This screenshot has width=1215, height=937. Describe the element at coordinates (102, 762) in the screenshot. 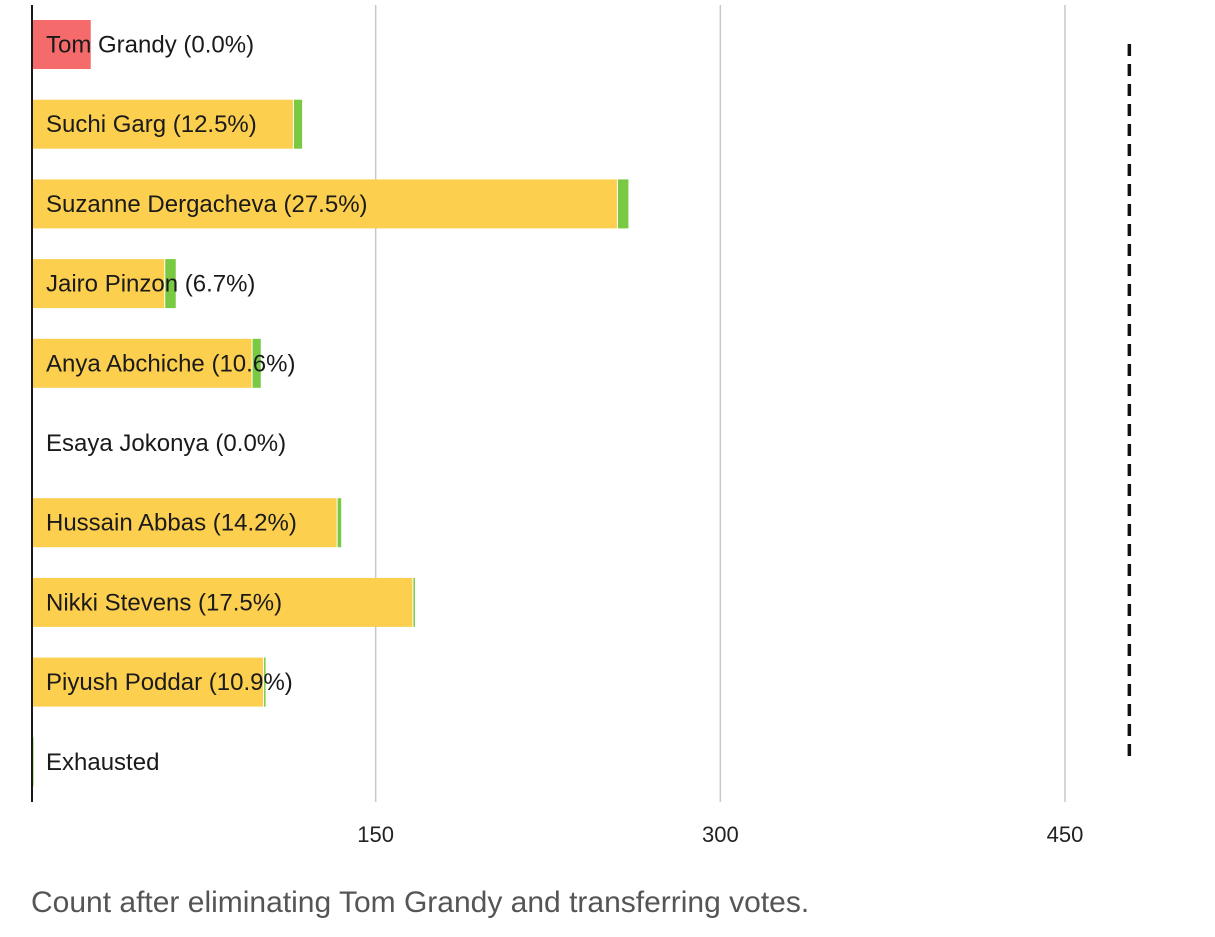

I see `bar-label-9: Exhausted` at that location.